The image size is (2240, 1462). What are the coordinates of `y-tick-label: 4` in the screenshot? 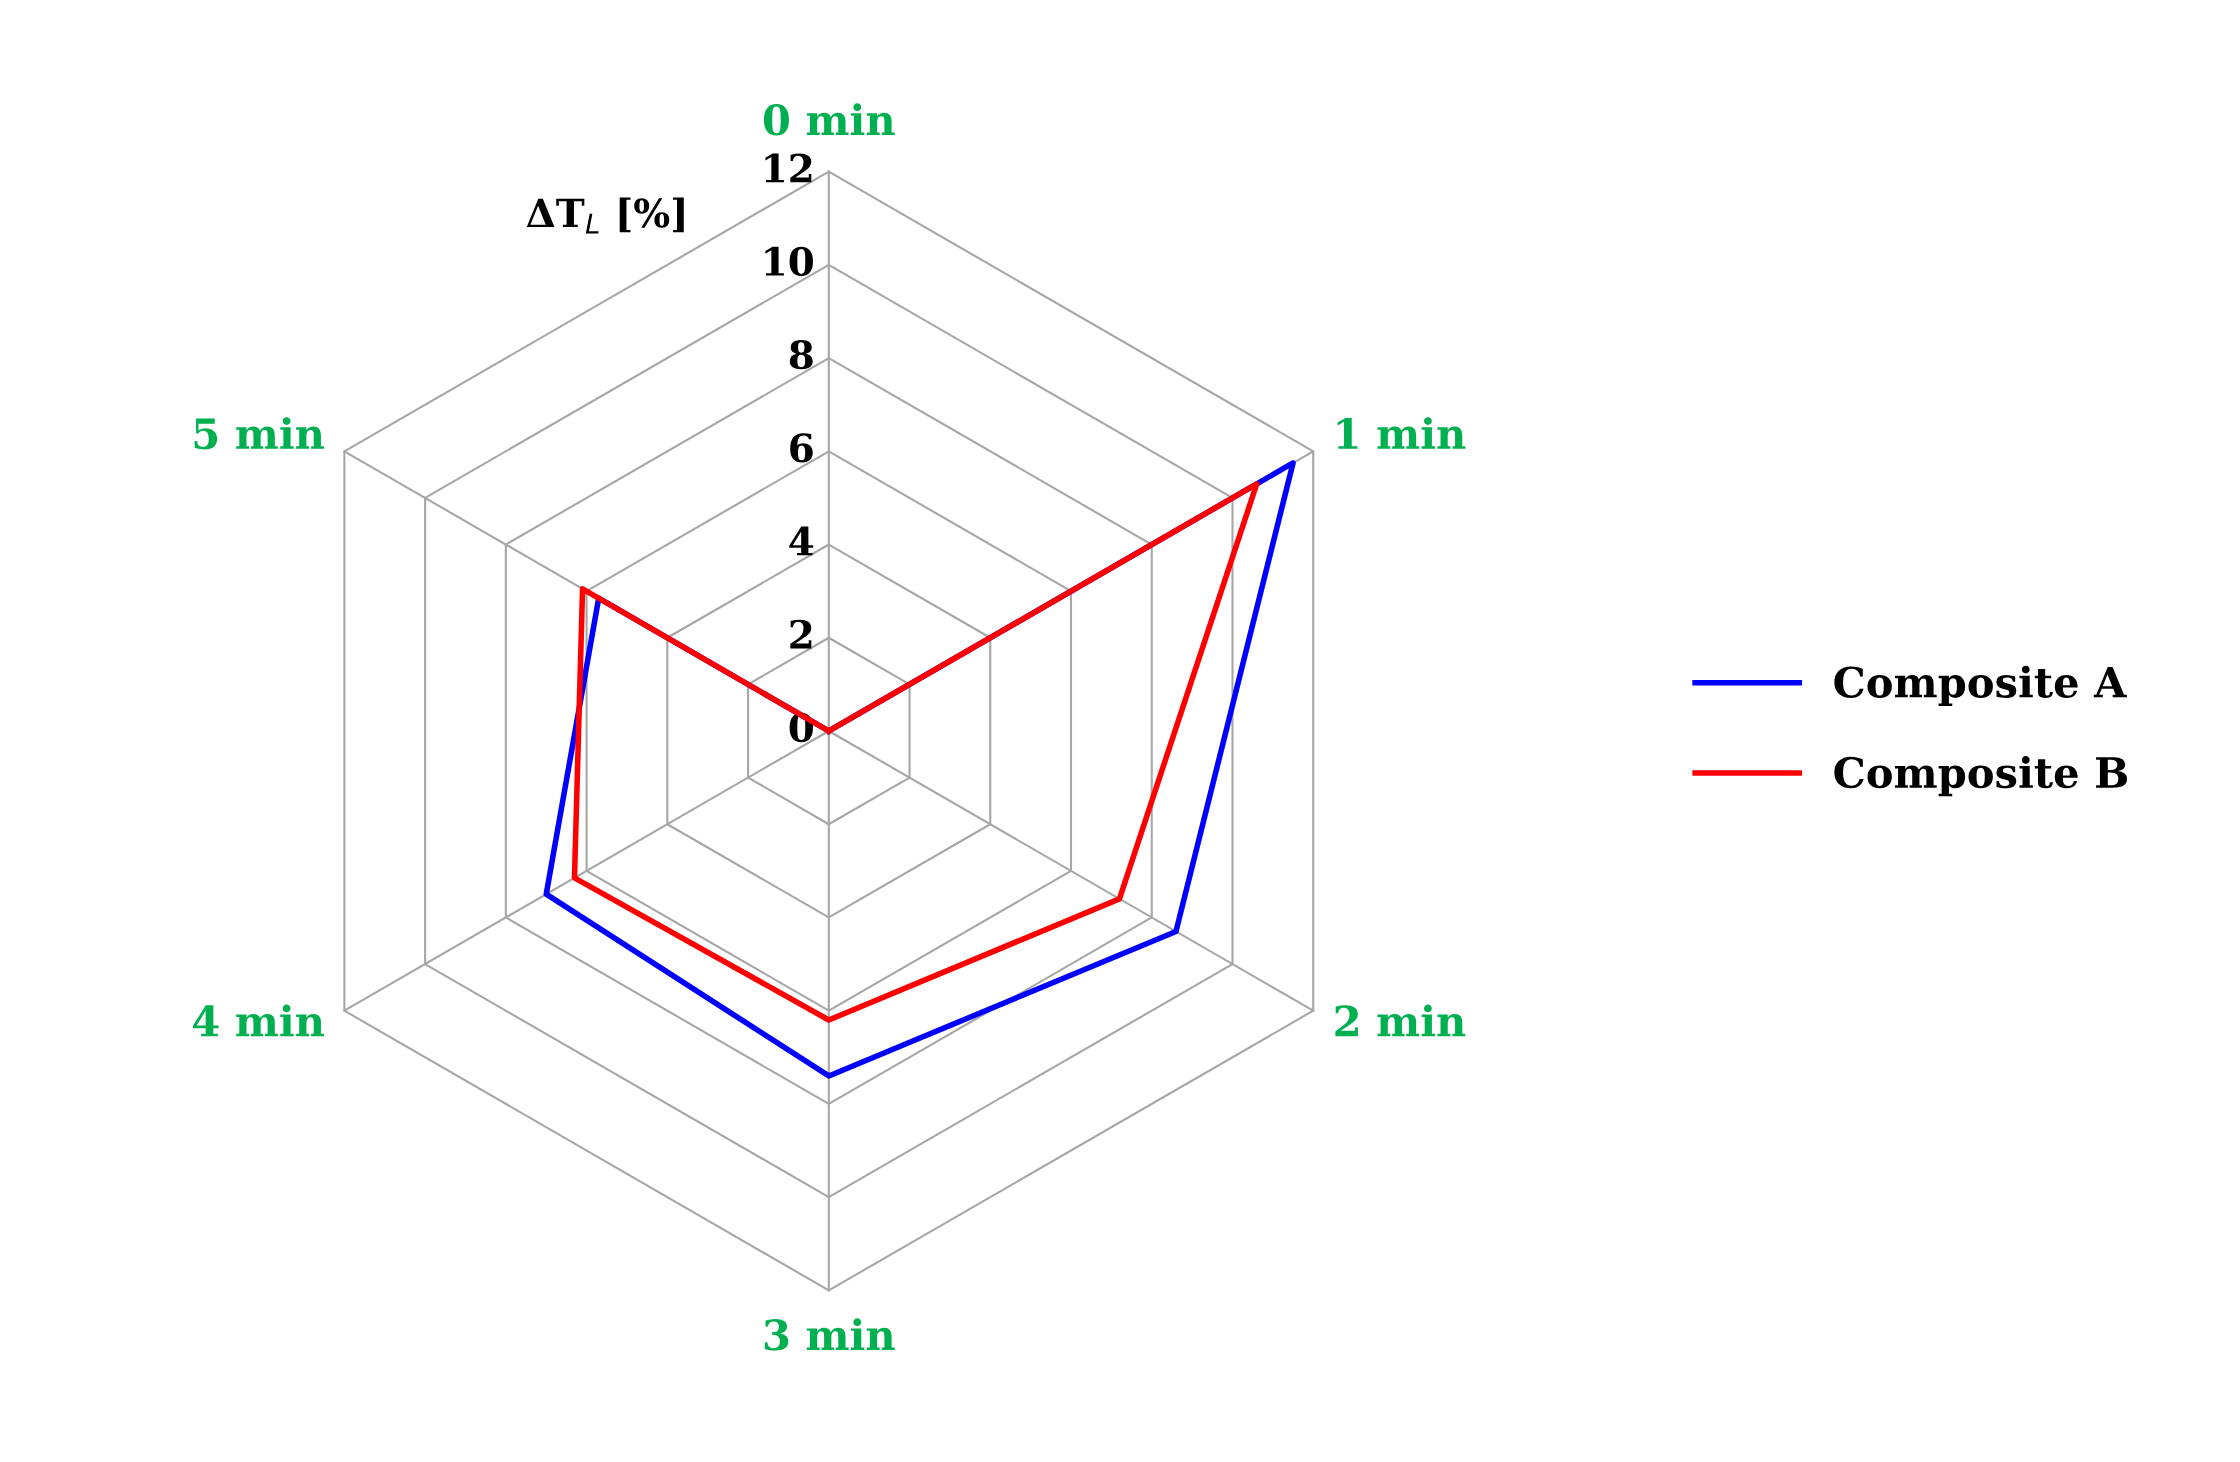 It's located at (801, 541).